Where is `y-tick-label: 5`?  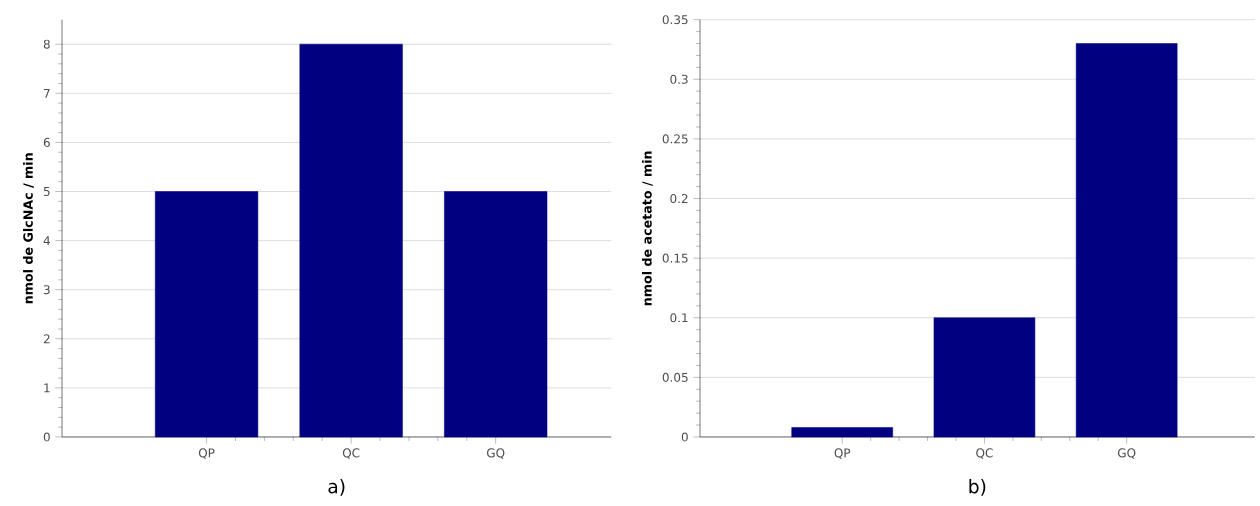
y-tick-label: 5 is located at coordinates (46, 191).